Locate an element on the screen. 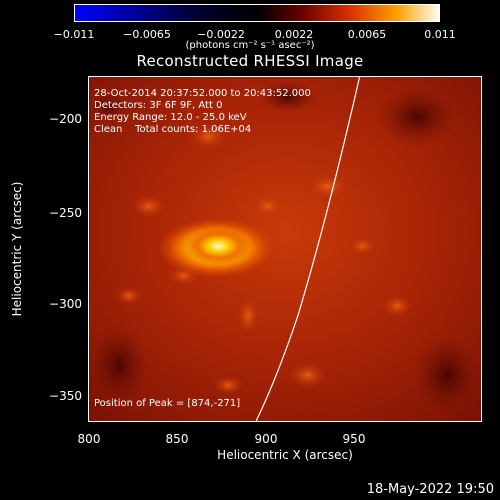 This screenshot has height=500, width=500. colorbar-units: (photons cm⁻² s⁻¹ asec⁻²) is located at coordinates (250, 45).